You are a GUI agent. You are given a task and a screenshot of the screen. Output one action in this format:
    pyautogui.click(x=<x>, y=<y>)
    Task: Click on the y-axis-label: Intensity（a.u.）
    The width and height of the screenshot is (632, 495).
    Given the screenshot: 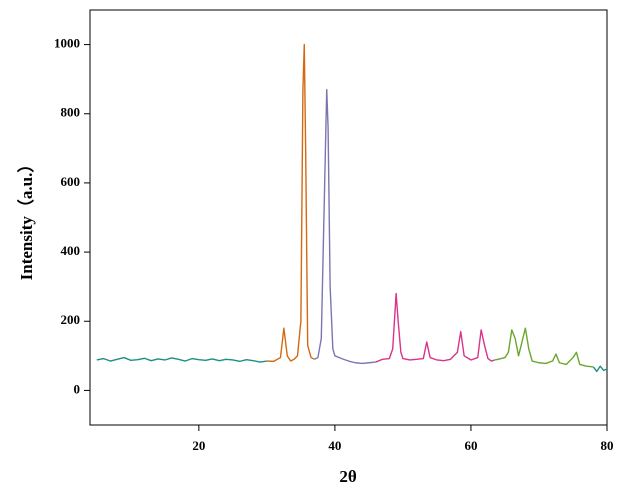 What is the action you would take?
    pyautogui.click(x=26, y=218)
    